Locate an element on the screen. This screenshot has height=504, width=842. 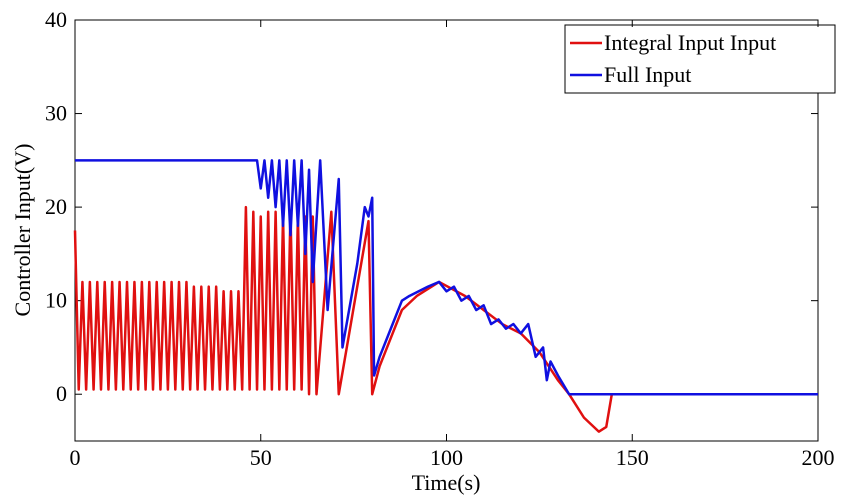
x-tick-label: 200 is located at coordinates (818, 457).